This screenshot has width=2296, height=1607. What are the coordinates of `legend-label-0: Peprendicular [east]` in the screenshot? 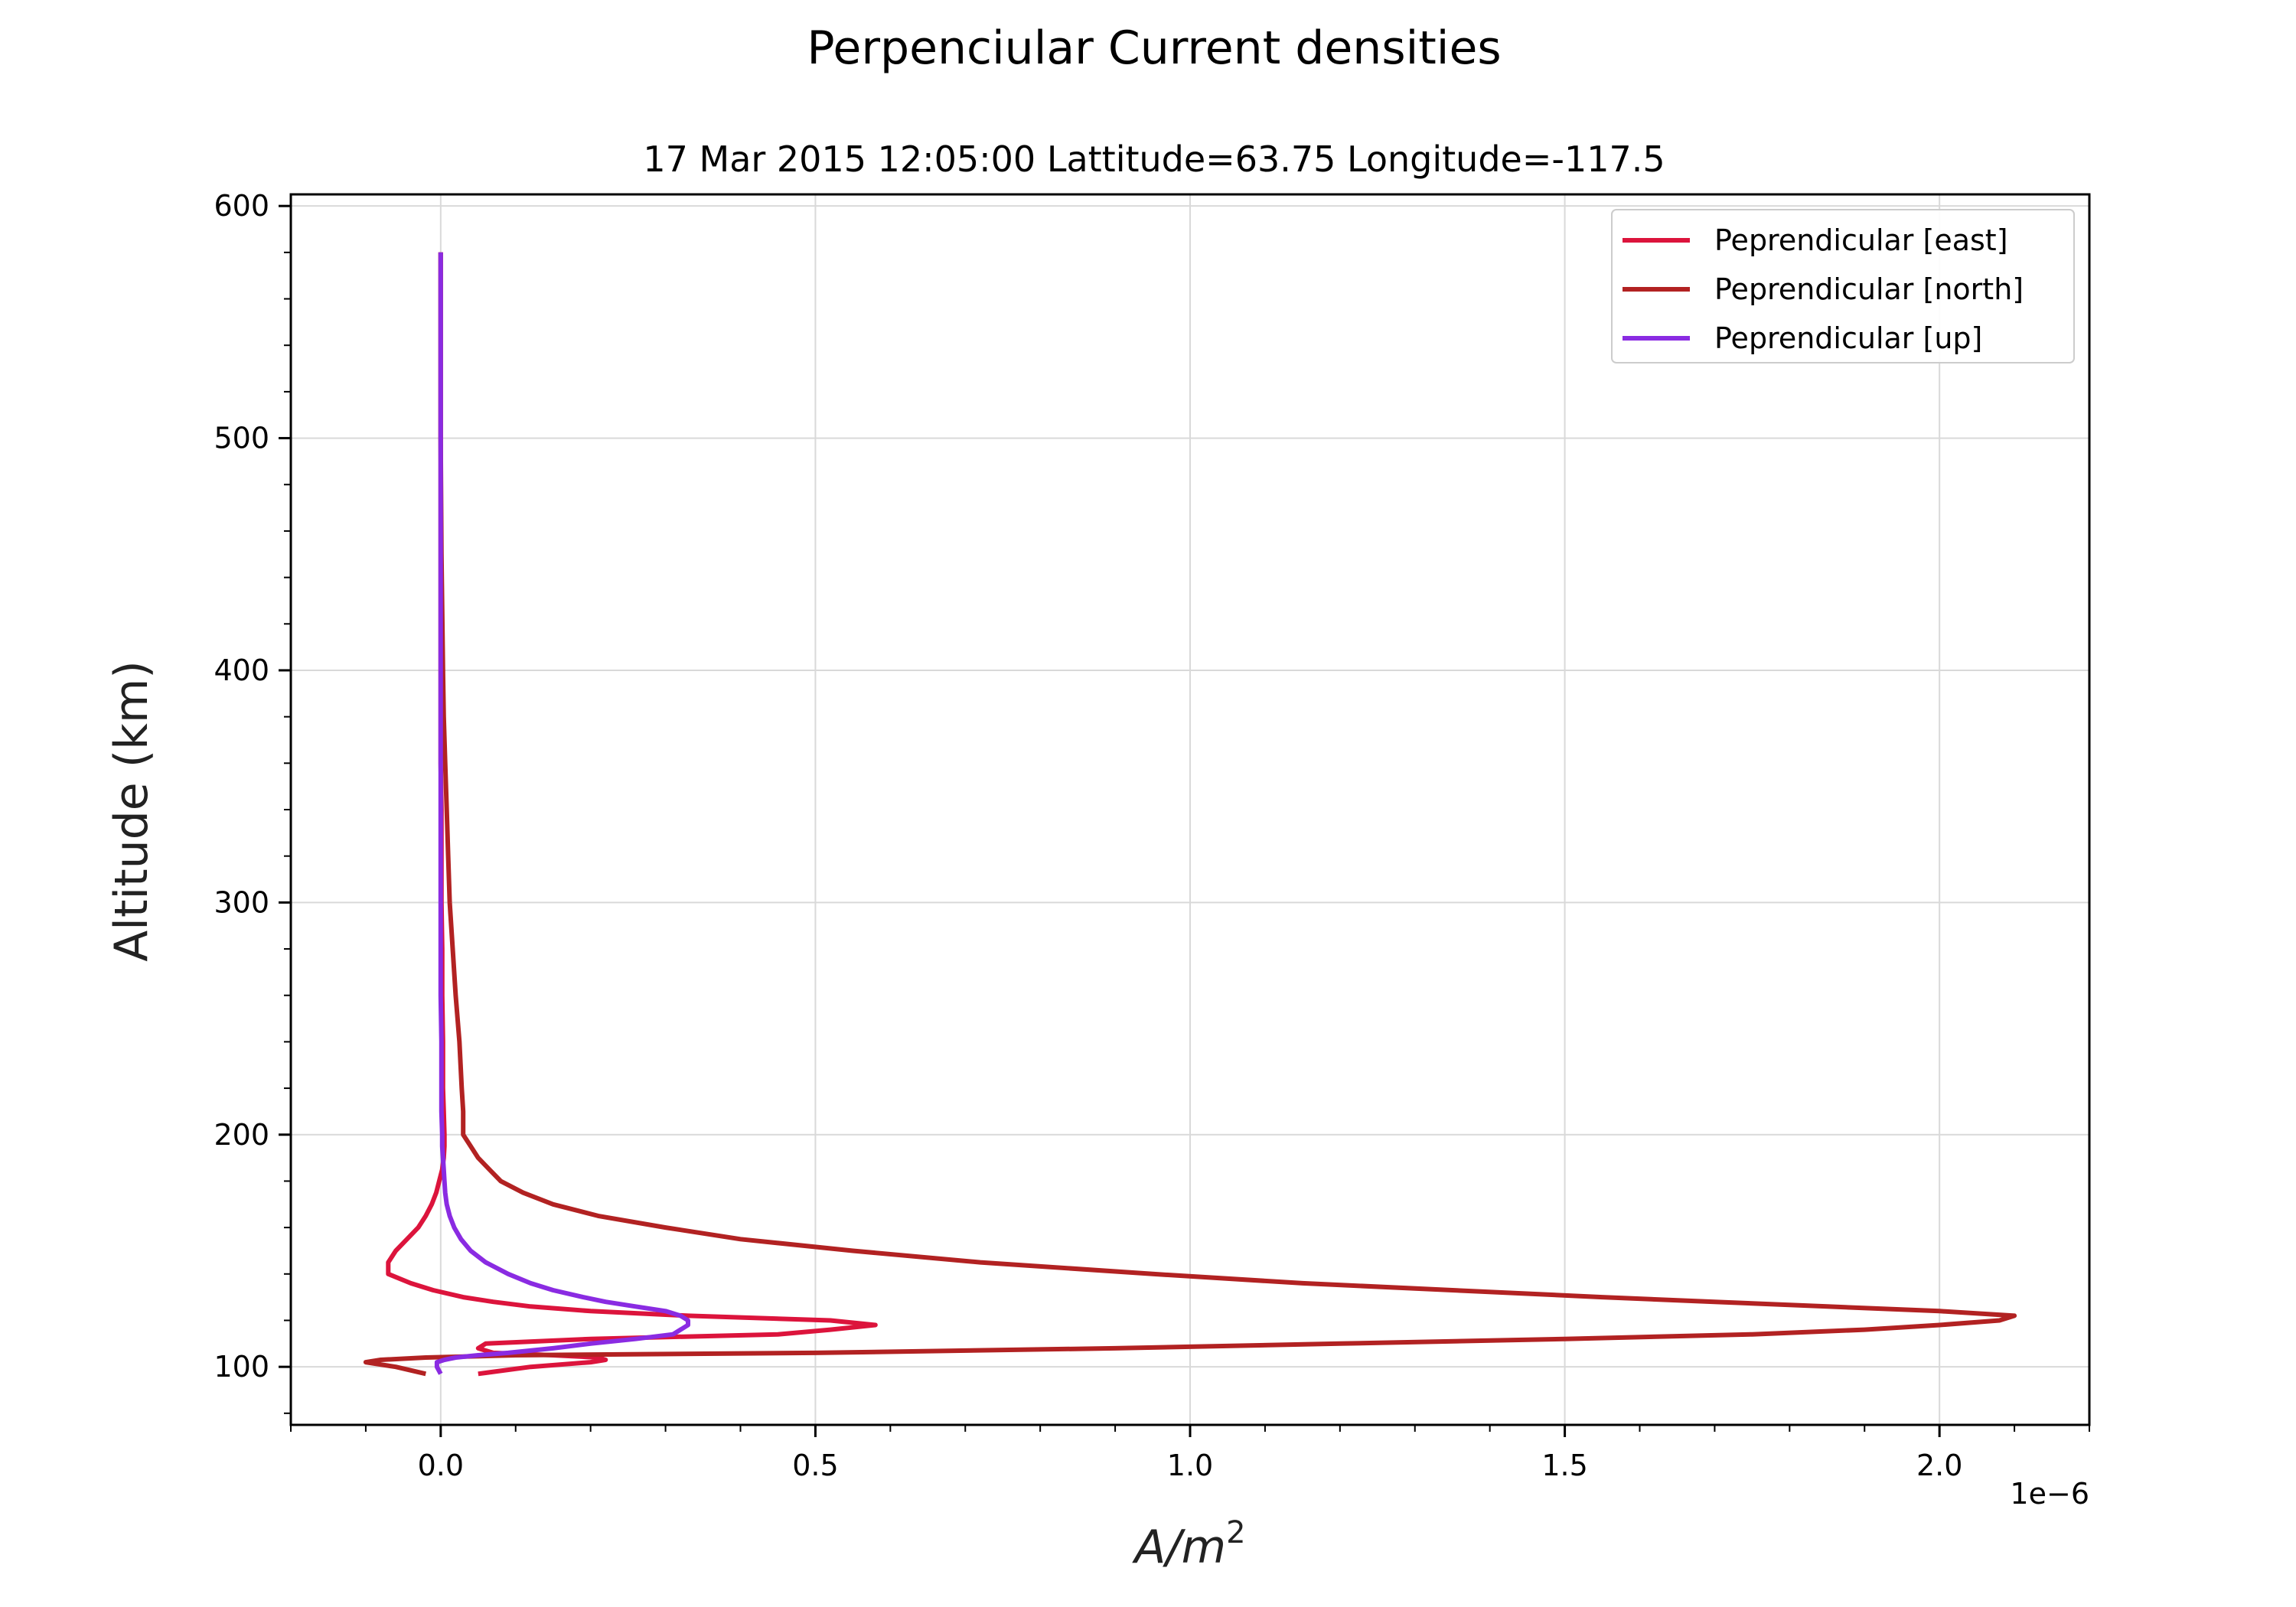 It's located at (1861, 240).